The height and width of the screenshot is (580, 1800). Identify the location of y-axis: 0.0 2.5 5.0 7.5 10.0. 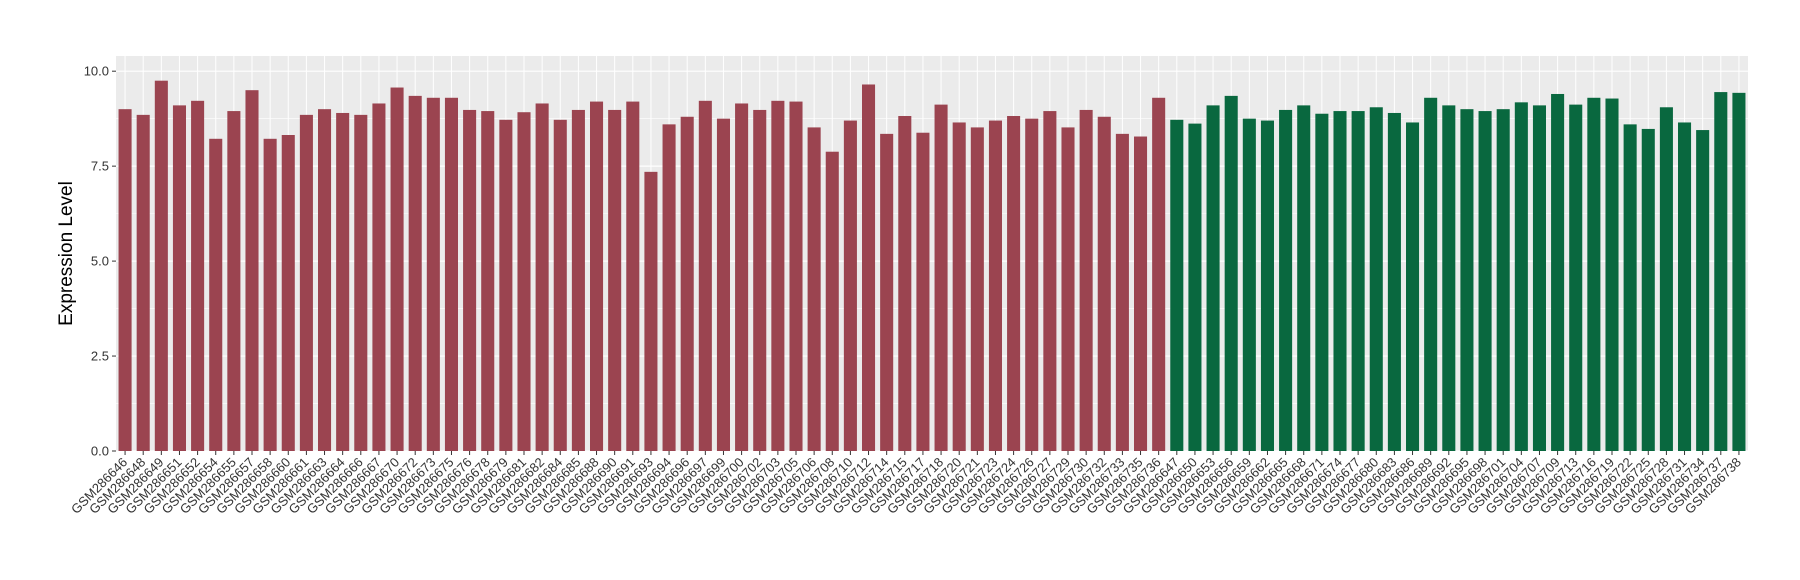
(100, 261).